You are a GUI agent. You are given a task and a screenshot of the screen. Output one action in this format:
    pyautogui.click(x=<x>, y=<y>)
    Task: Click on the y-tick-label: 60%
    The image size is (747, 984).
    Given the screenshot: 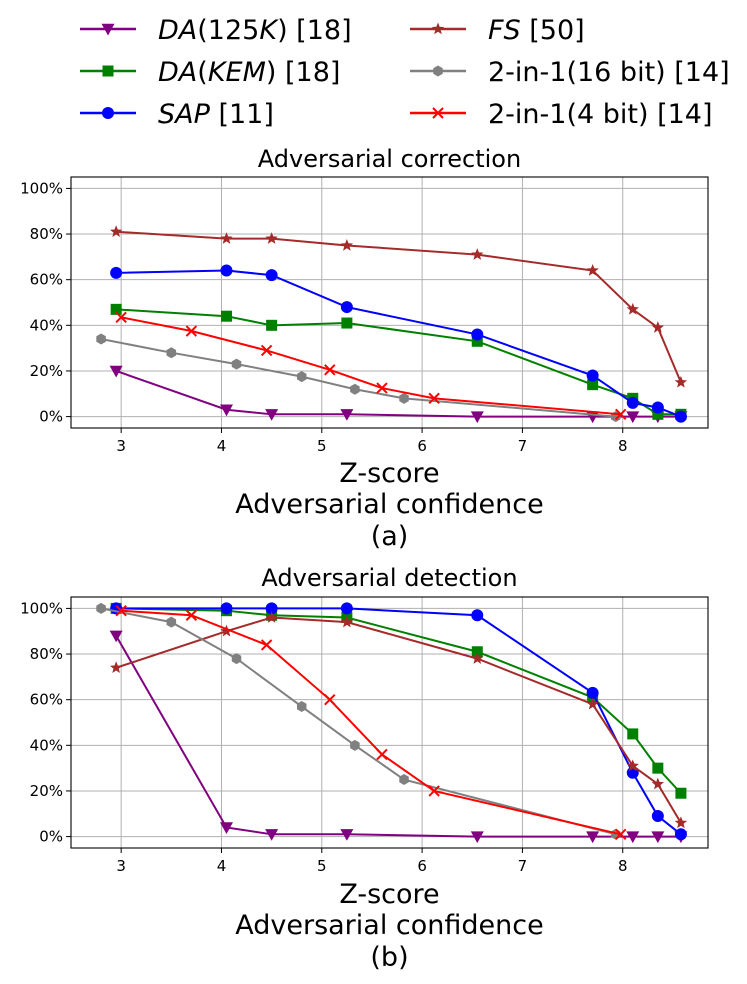 What is the action you would take?
    pyautogui.click(x=46, y=280)
    